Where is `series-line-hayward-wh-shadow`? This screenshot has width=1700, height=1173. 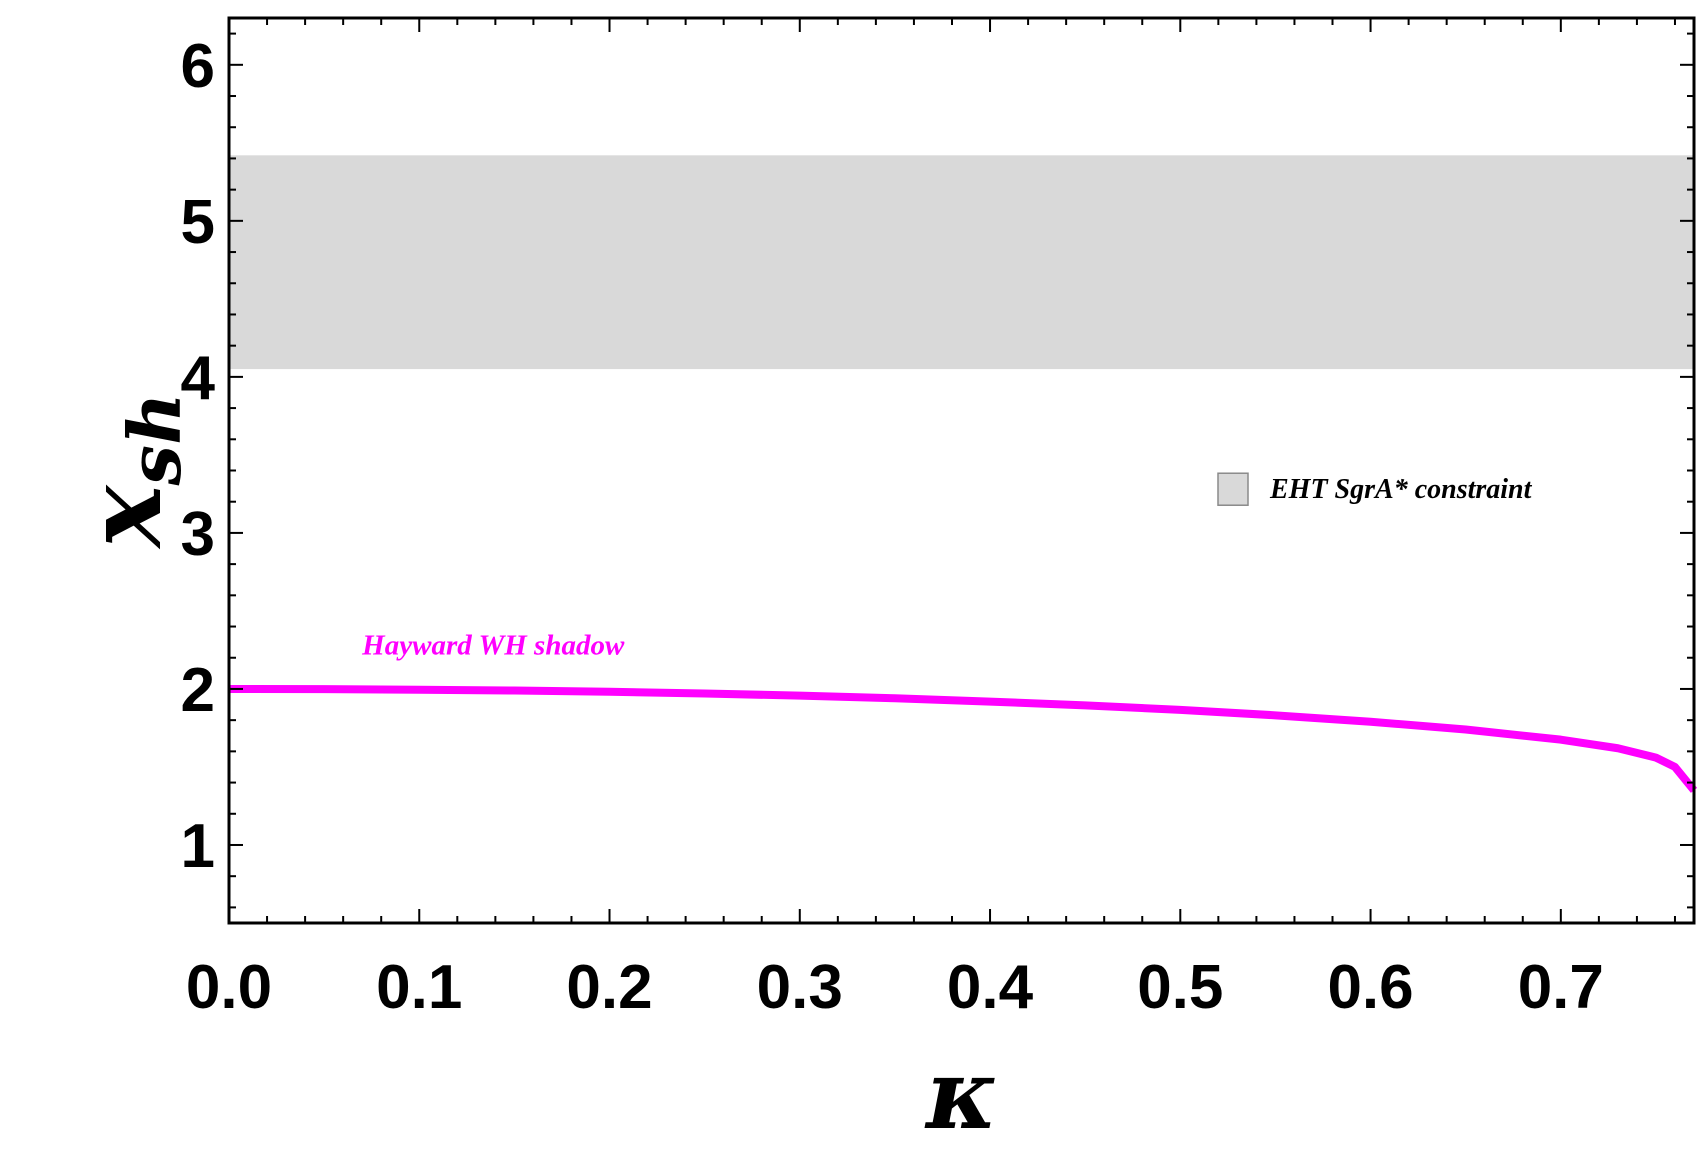 series-line-hayward-wh-shadow is located at coordinates (963, 738).